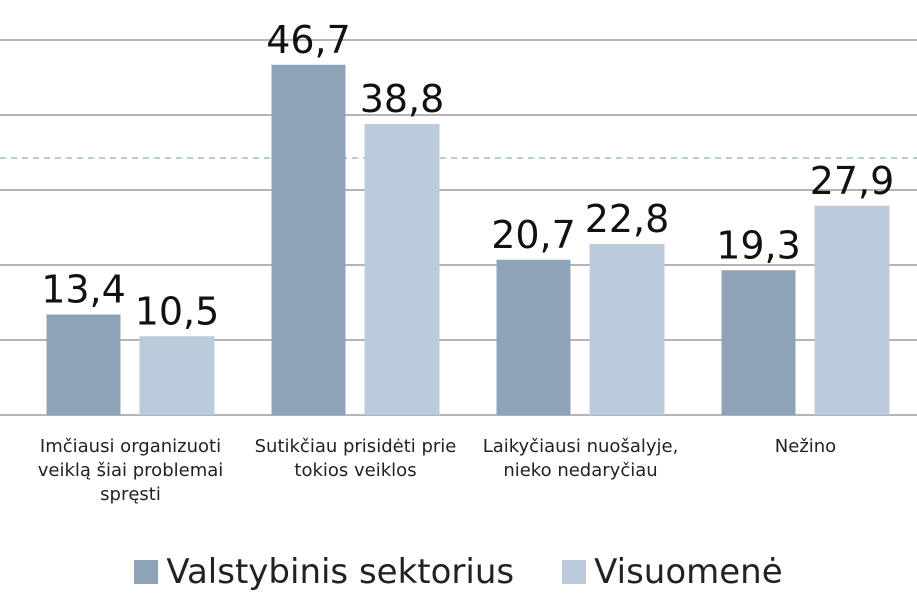  Describe the element at coordinates (852, 181) in the screenshot. I see `data-label: 27,9` at that location.